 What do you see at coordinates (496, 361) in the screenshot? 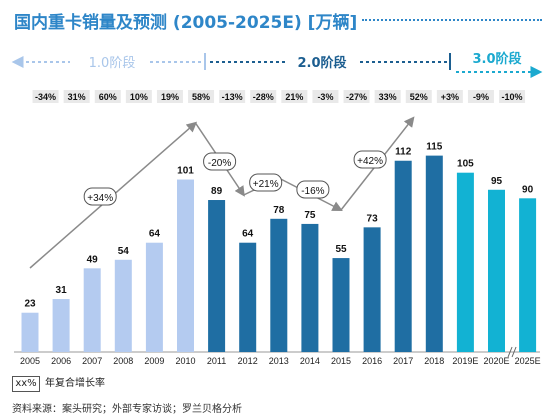
I see `x-tick-label-2020E: 2020E` at bounding box center [496, 361].